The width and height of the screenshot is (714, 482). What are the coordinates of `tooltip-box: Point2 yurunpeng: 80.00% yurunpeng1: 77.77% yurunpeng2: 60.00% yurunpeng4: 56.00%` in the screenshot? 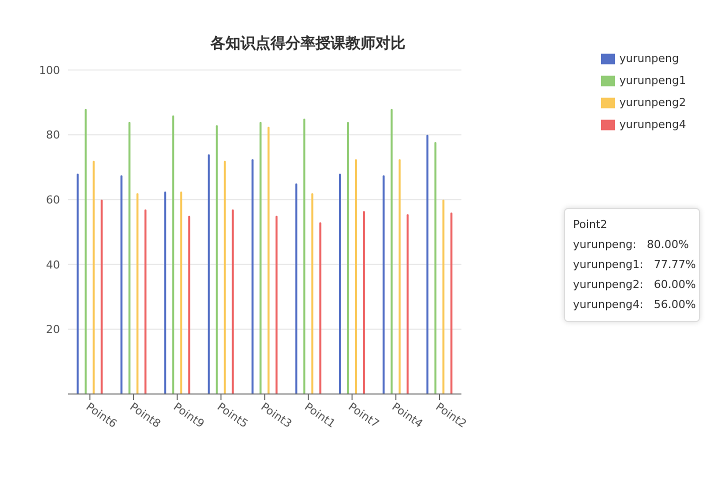 It's located at (632, 265).